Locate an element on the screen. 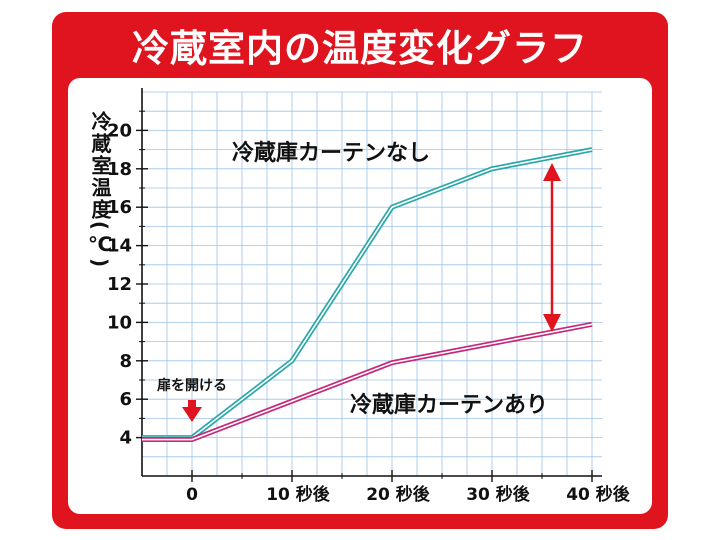 The width and height of the screenshot is (720, 540). y-tick-label: 6 is located at coordinates (125, 399).